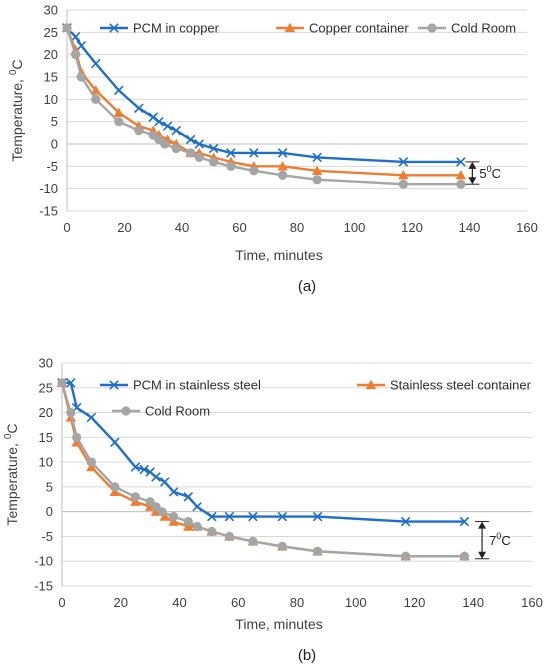 The image size is (550, 669). Describe the element at coordinates (490, 172) in the screenshot. I see `annotation-label: 50C` at that location.